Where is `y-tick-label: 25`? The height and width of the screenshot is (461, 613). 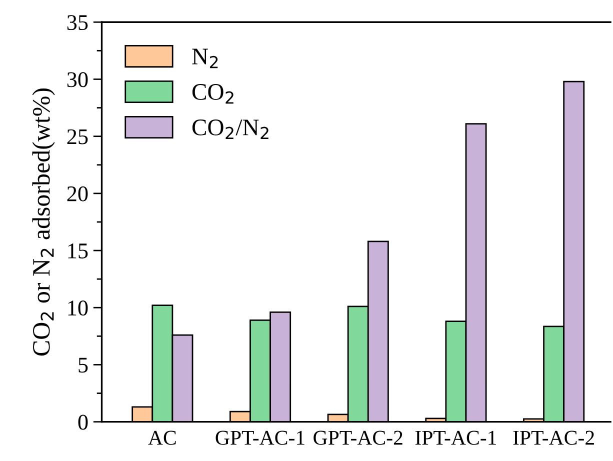 y-tick-label: 25 is located at coordinates (77, 136).